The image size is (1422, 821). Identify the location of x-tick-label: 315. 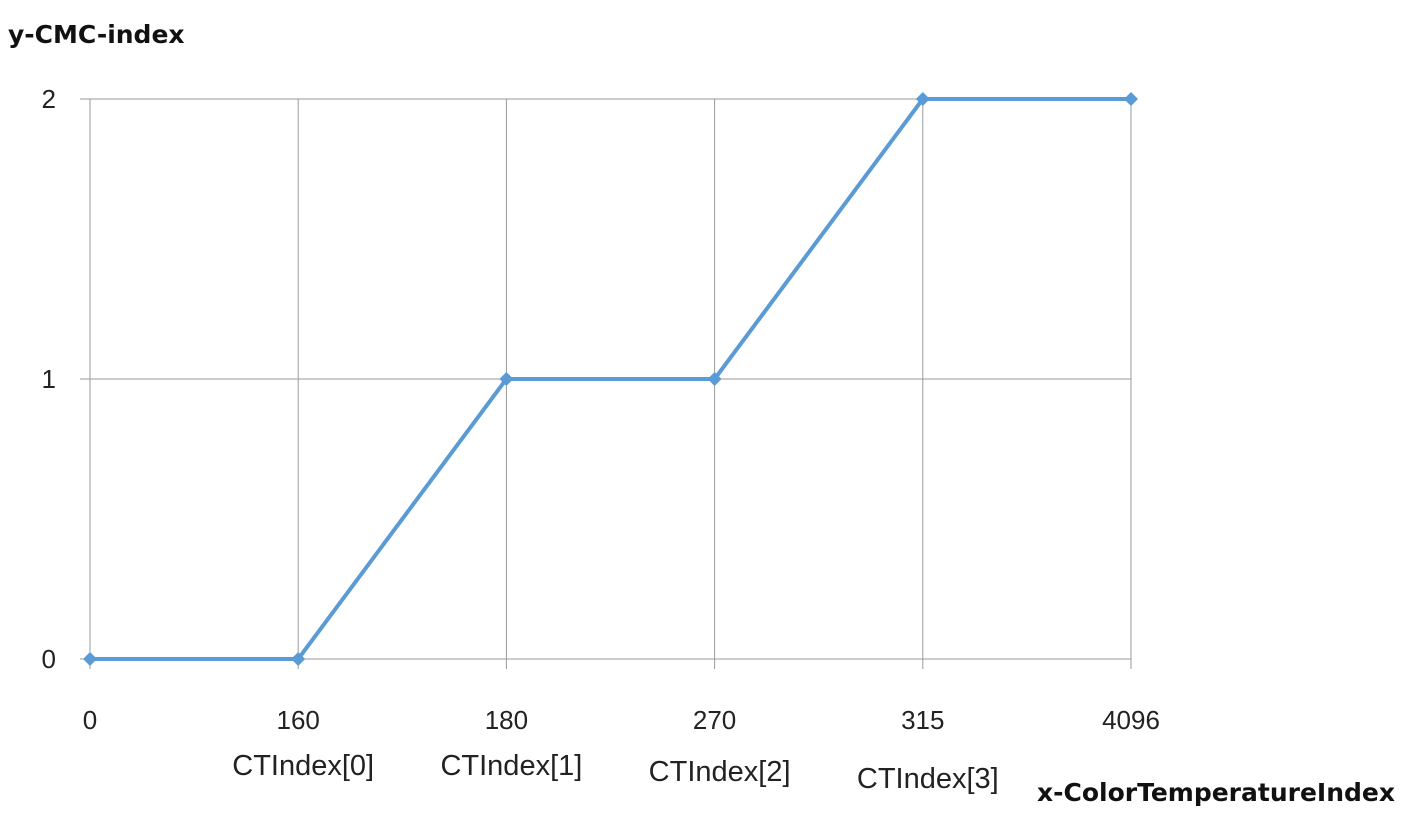
(922, 720).